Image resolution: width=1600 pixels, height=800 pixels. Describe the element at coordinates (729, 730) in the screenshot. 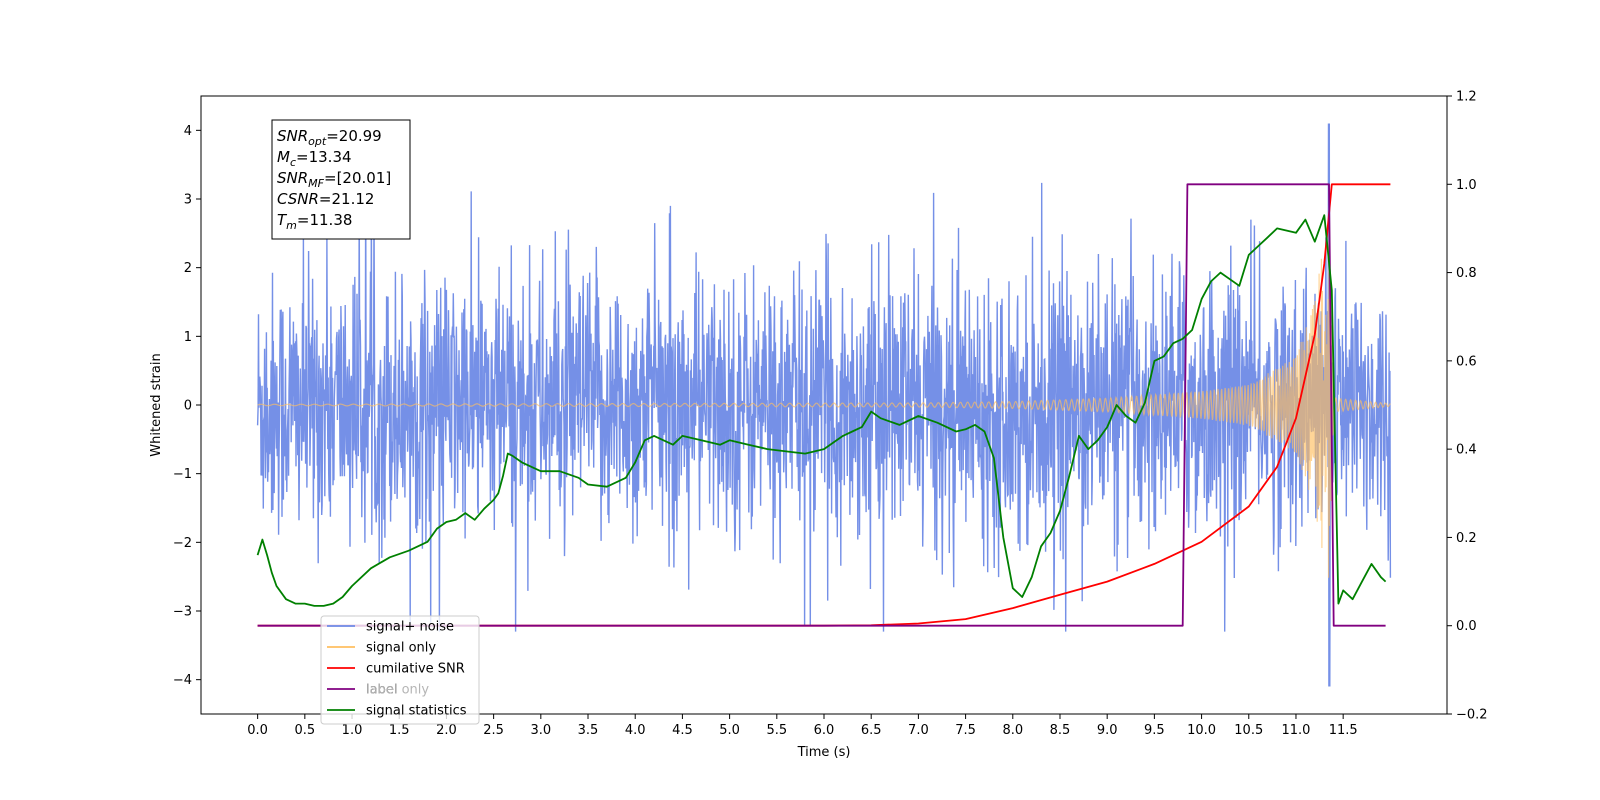

I see `x-tick-label: 5.0` at that location.